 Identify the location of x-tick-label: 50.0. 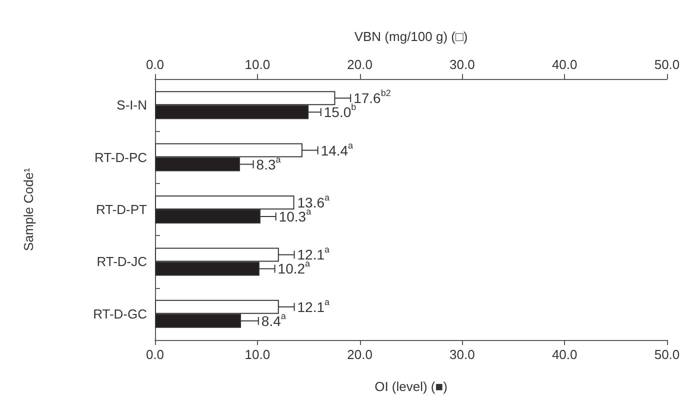
(667, 354).